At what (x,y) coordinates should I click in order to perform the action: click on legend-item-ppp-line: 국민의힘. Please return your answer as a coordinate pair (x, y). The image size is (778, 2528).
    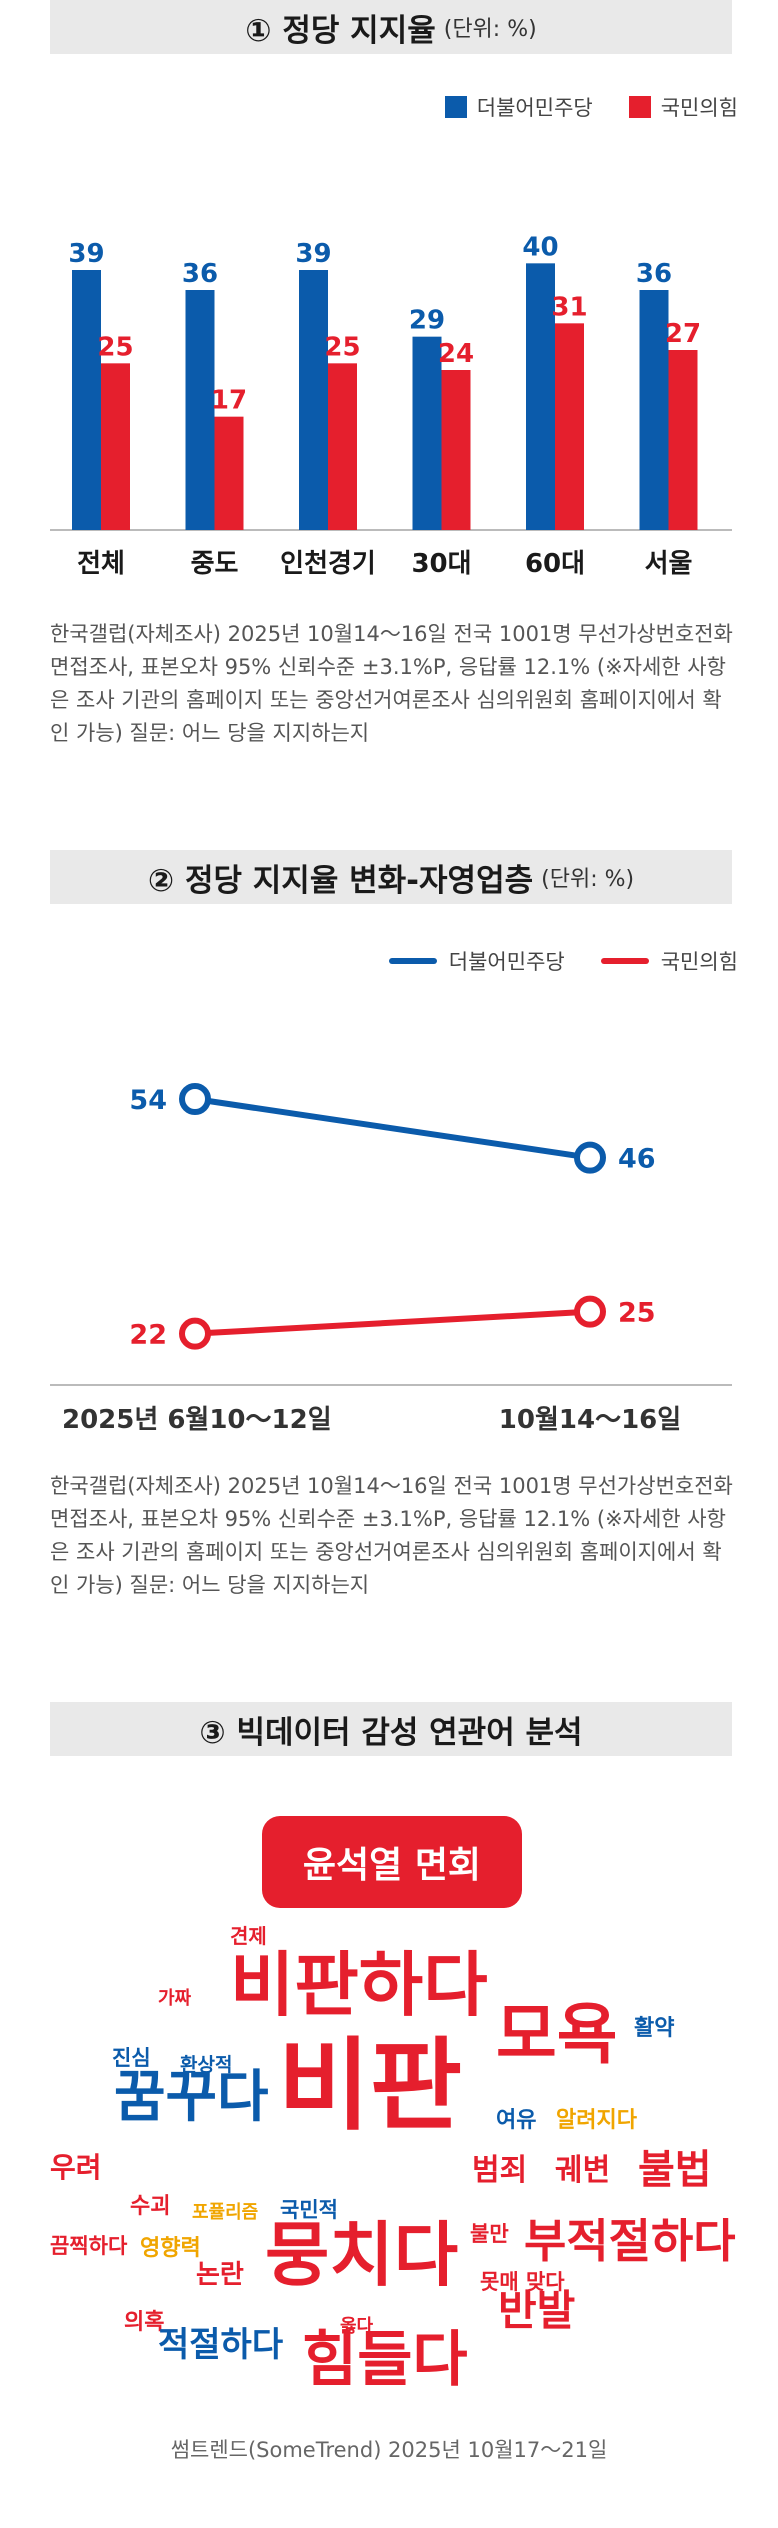
    Looking at the image, I should click on (669, 961).